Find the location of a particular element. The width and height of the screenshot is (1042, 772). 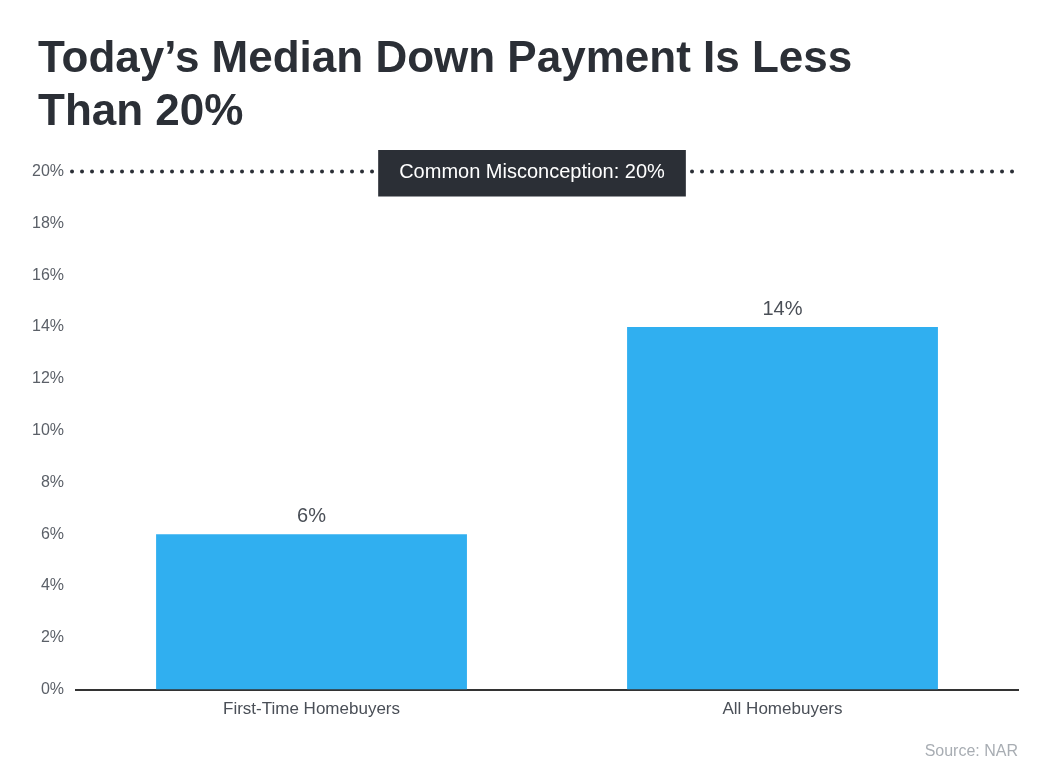

x-tick-label: First-Time Homebuyers is located at coordinates (311, 709).